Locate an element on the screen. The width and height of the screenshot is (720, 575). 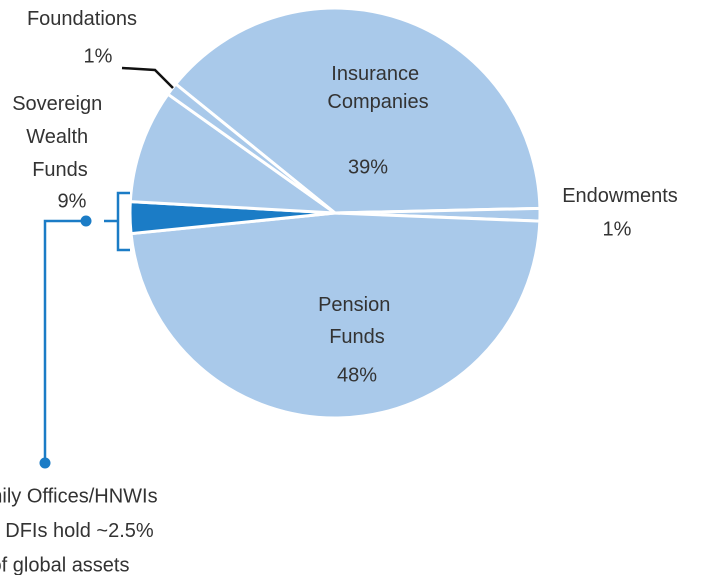
slice-label: Foundations is located at coordinates (82, 19).